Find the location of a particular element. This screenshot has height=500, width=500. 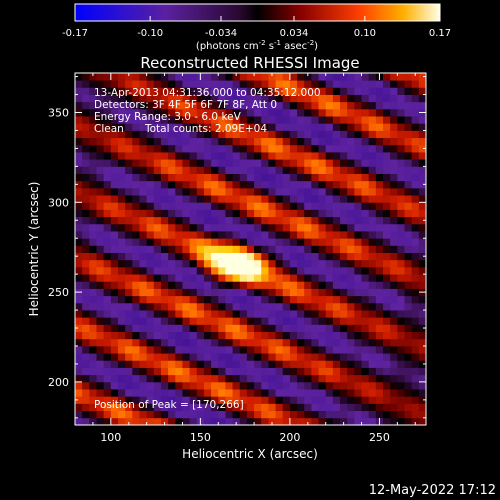

annotation-peak-position: Position of Peak = [170,266] is located at coordinates (169, 405).